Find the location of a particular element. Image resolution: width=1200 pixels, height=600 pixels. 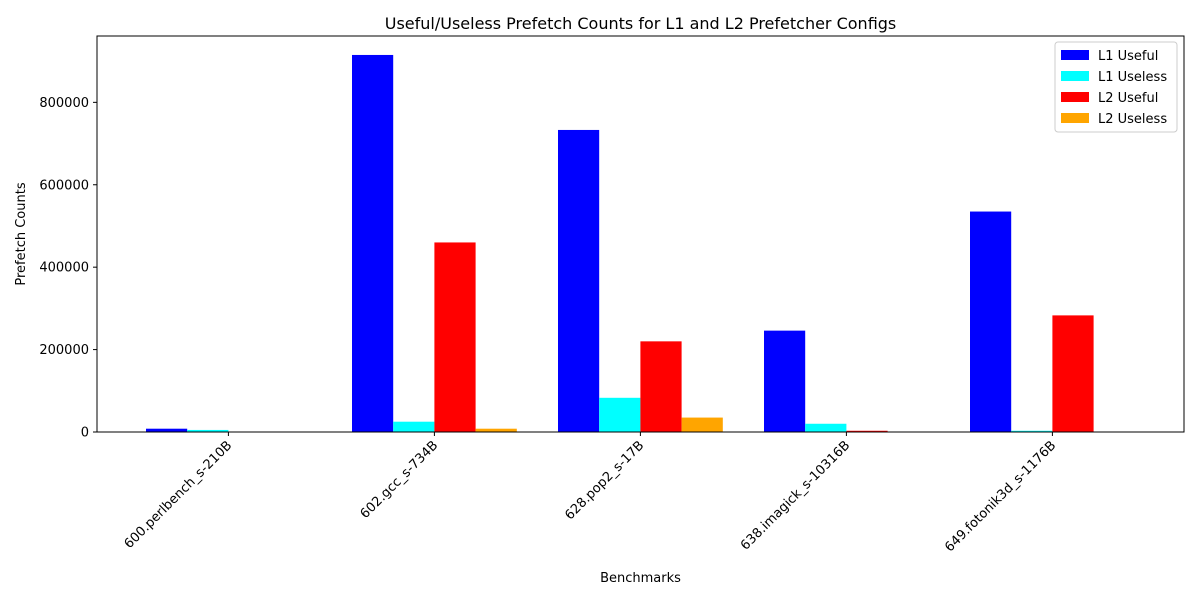

x-axis-label: Benchmarks is located at coordinates (640, 578).